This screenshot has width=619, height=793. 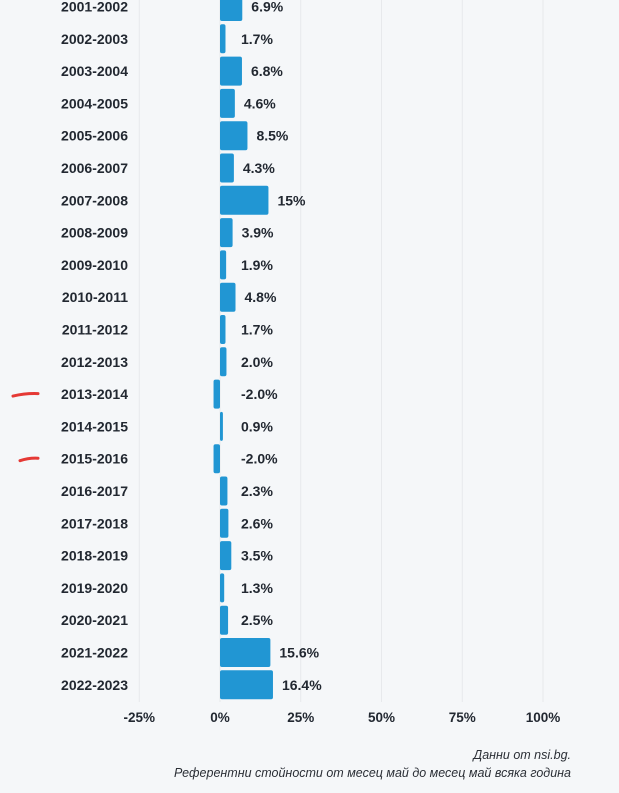 What do you see at coordinates (94, 362) in the screenshot?
I see `category-label: 2012-2013` at bounding box center [94, 362].